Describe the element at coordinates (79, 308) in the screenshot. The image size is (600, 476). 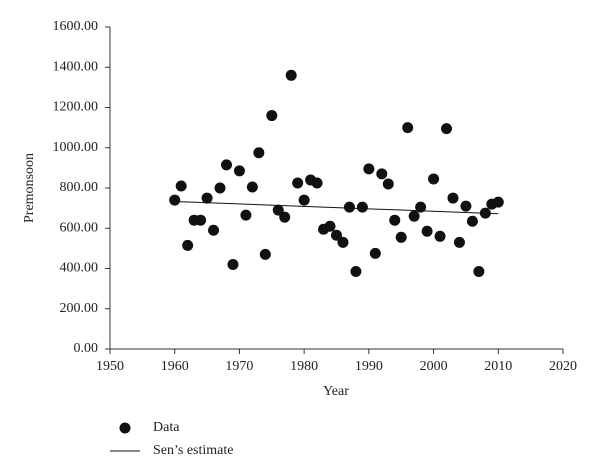
I see `y-tick-label: 200.00` at that location.